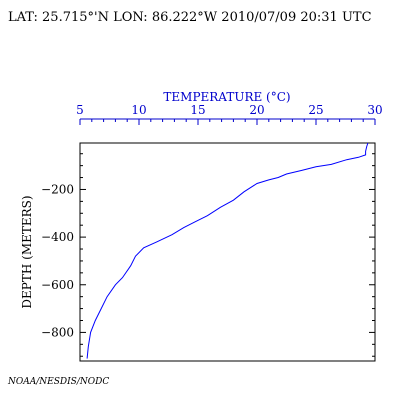  Describe the element at coordinates (27, 251) in the screenshot. I see `depth-axis-title: DEPTH (METERS)` at that location.